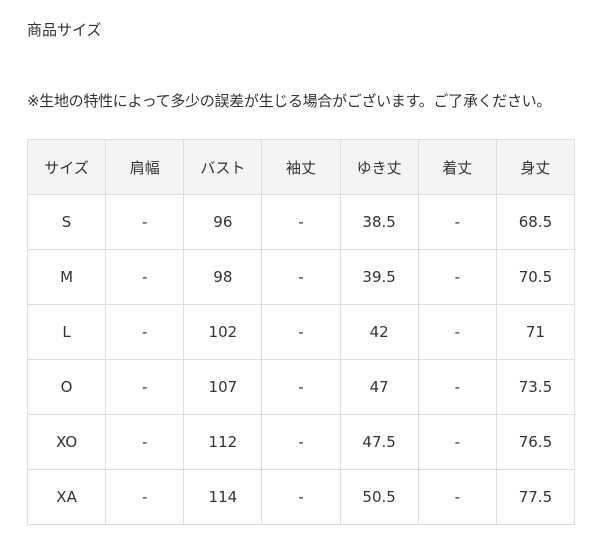  I want to click on table-cell: 50.5, so click(379, 497).